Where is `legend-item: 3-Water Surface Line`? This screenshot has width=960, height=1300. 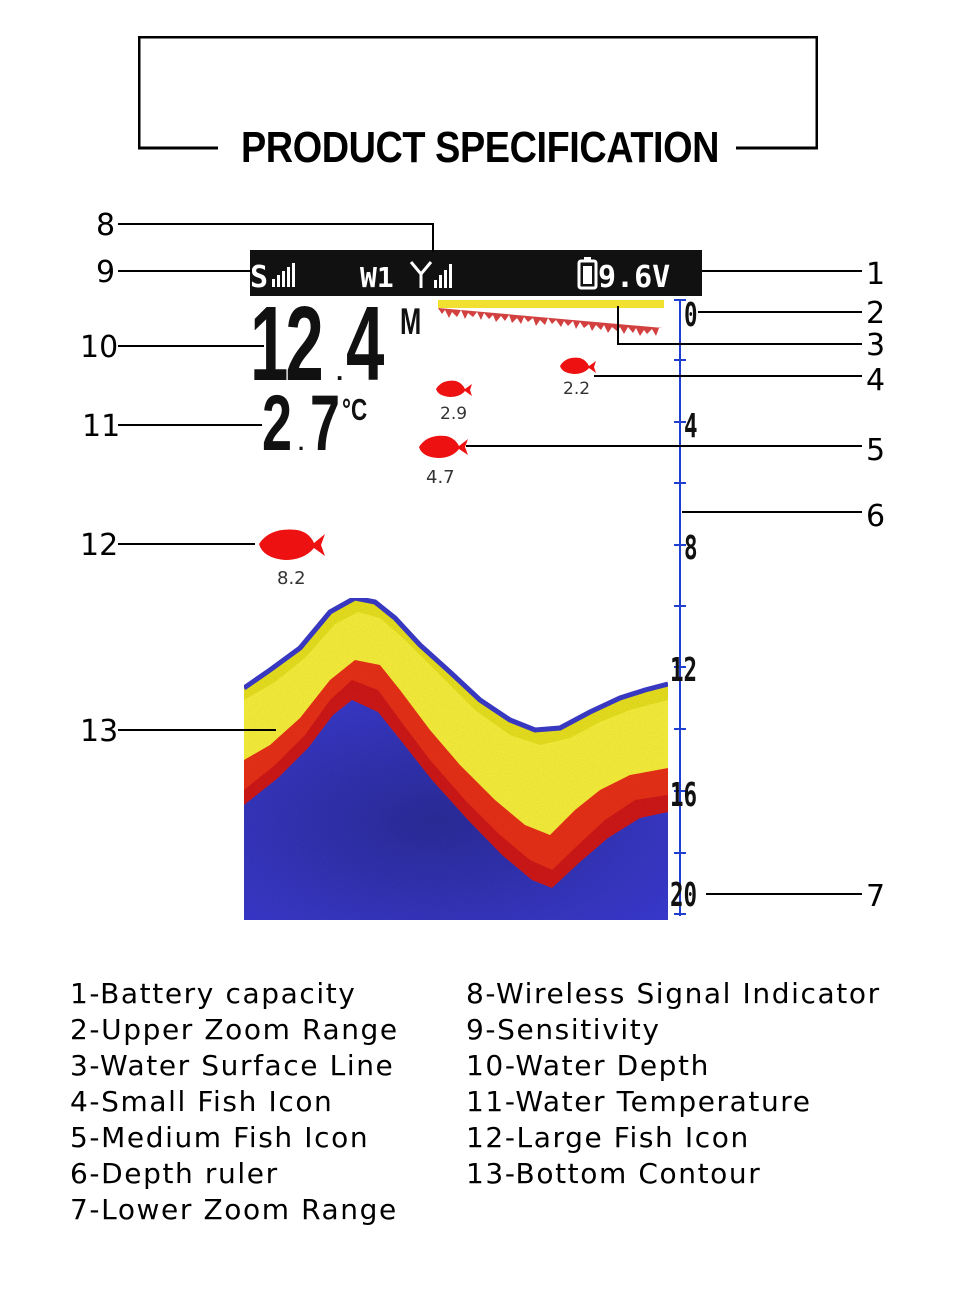
legend-item: 3-Water Surface Line is located at coordinates (232, 1065).